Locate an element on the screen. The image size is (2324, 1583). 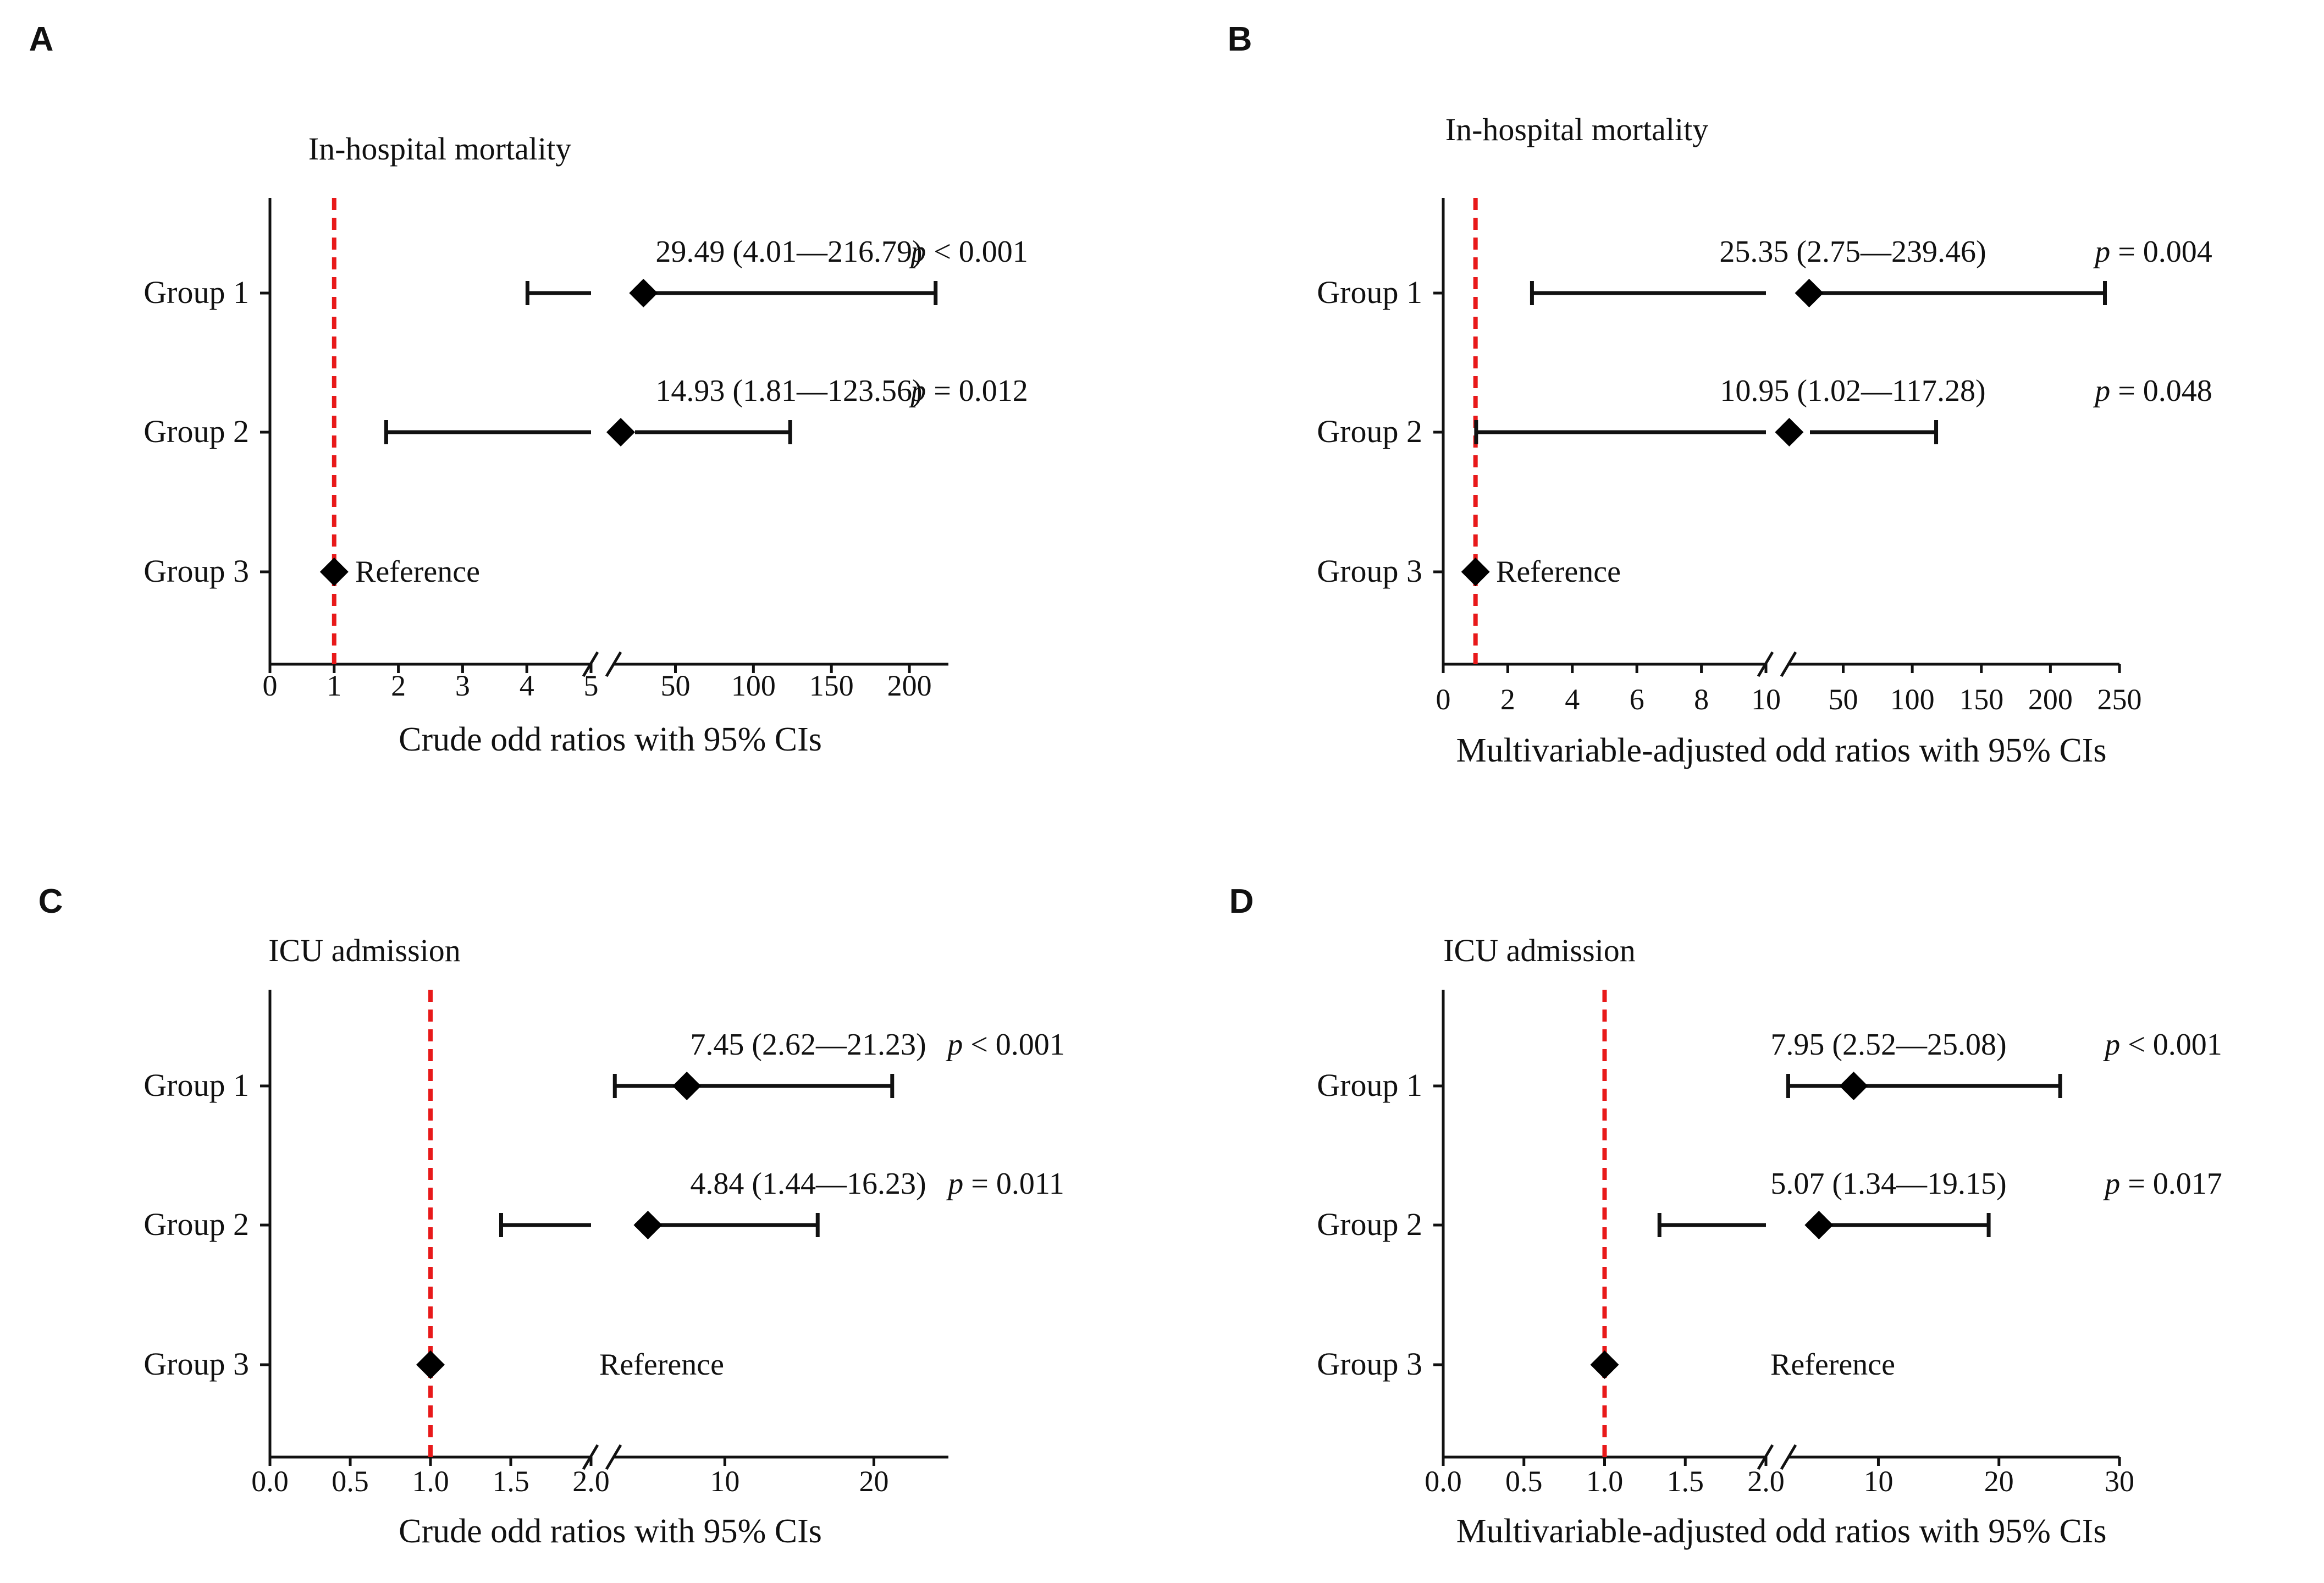
p-value-label: p = 0.011 is located at coordinates (1005, 1184).